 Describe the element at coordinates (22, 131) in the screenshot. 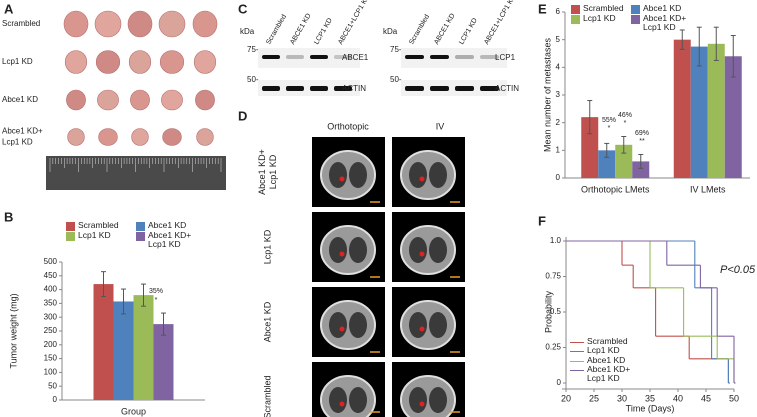

I see `row-label: Abce1 KD+` at that location.